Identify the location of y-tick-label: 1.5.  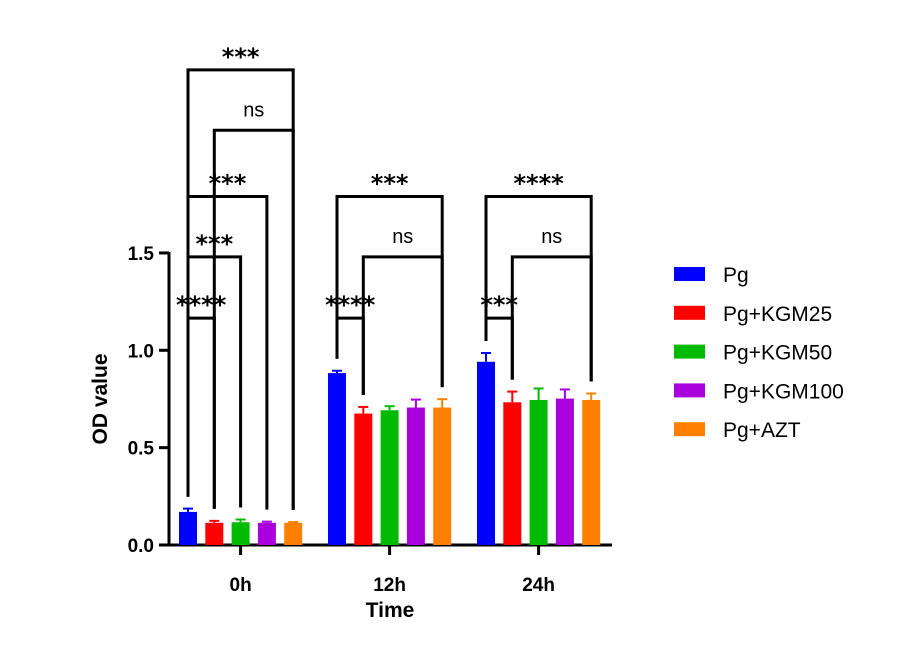
(141, 254).